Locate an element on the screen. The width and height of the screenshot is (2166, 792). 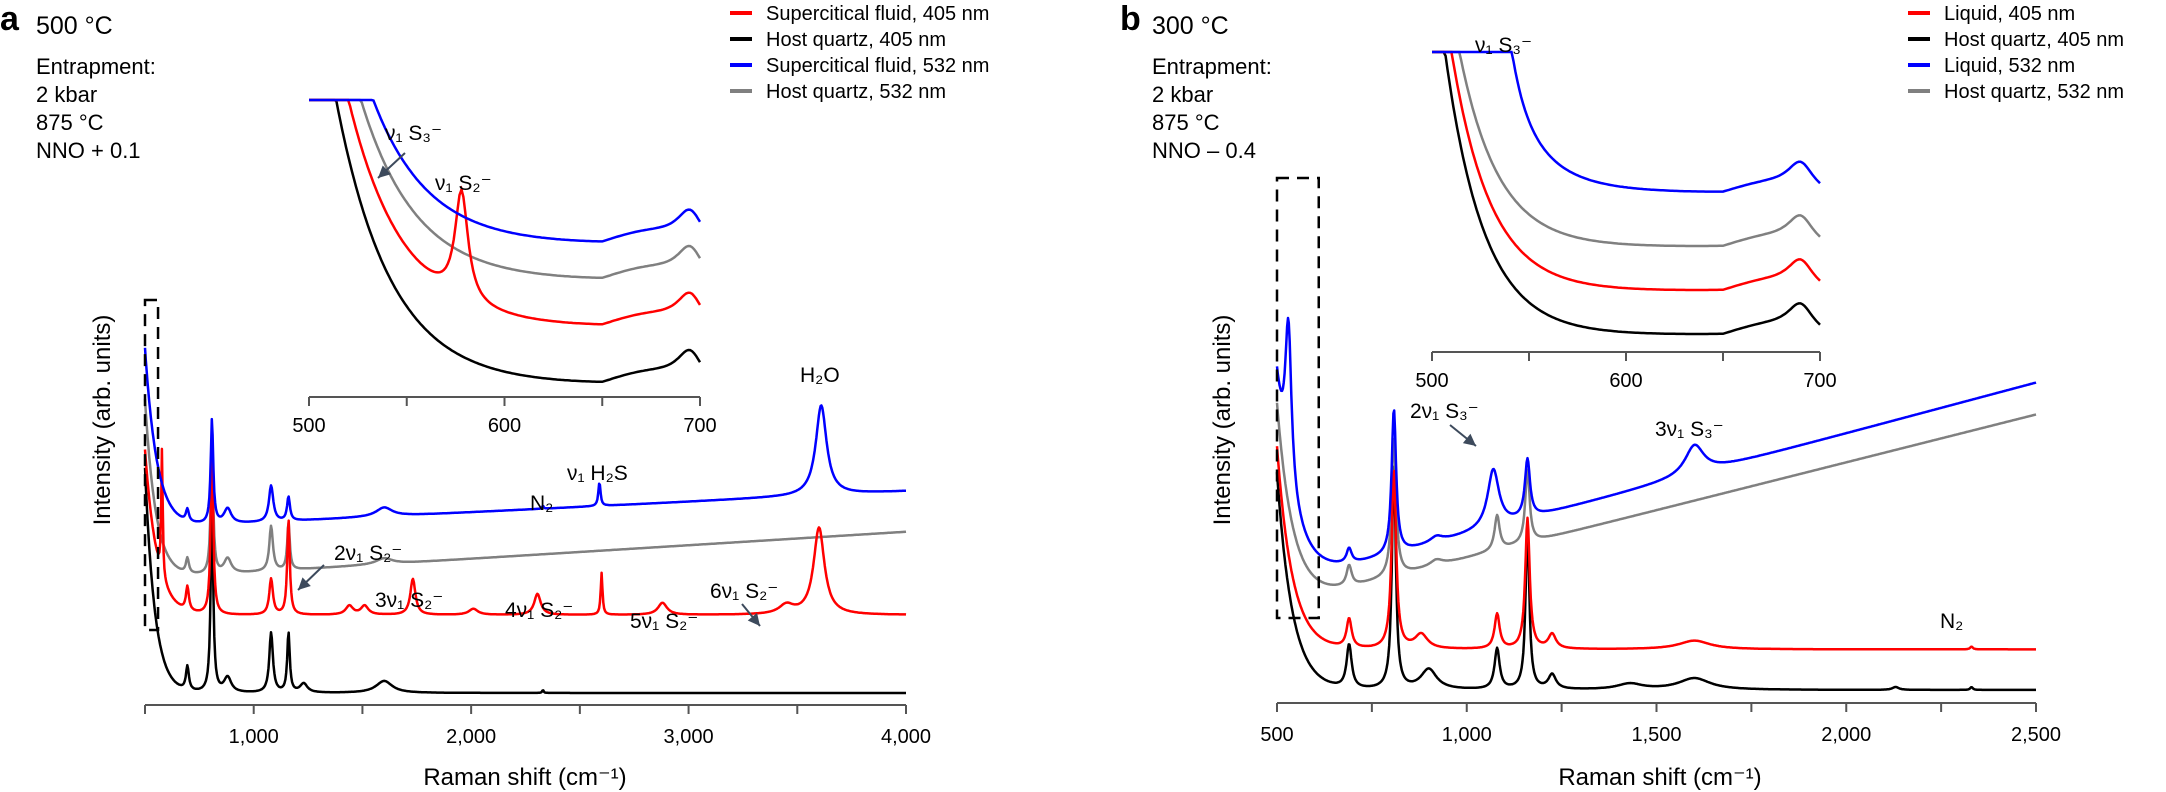
x-tick-label: 500 is located at coordinates (1276, 735).